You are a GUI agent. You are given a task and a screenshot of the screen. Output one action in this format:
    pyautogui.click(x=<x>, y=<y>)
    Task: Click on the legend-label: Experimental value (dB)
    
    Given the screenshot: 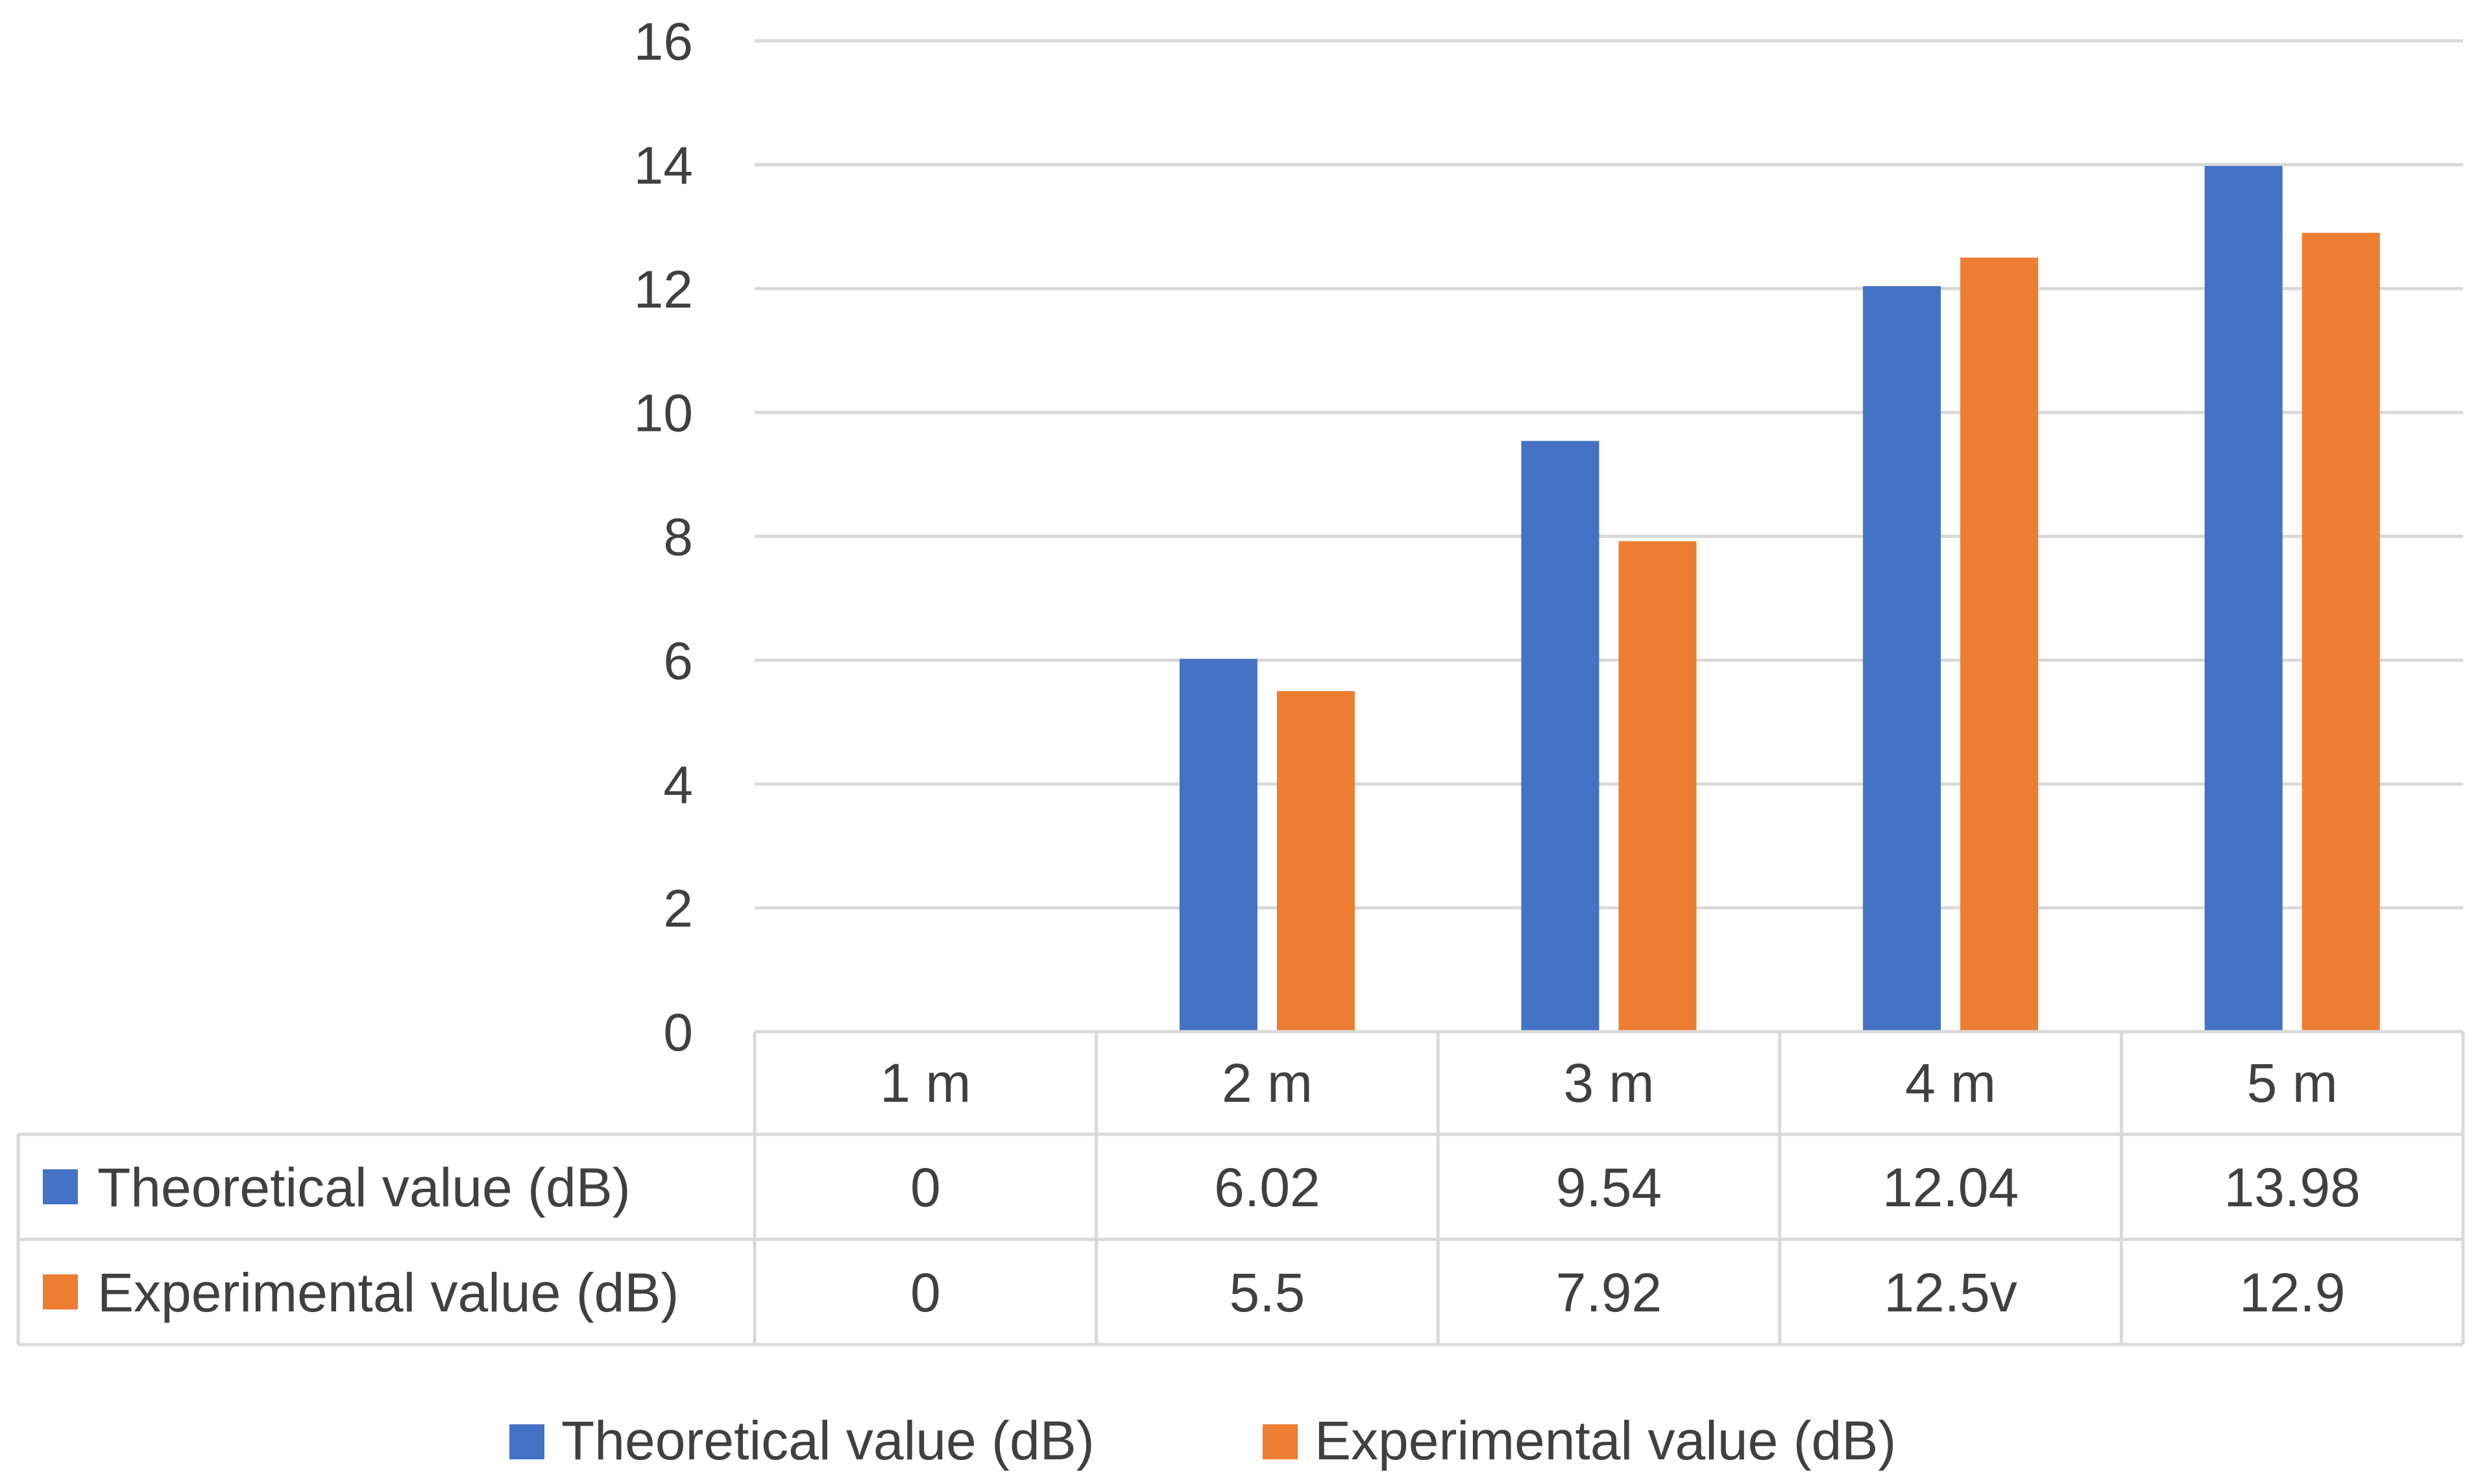 What is the action you would take?
    pyautogui.click(x=1605, y=1440)
    